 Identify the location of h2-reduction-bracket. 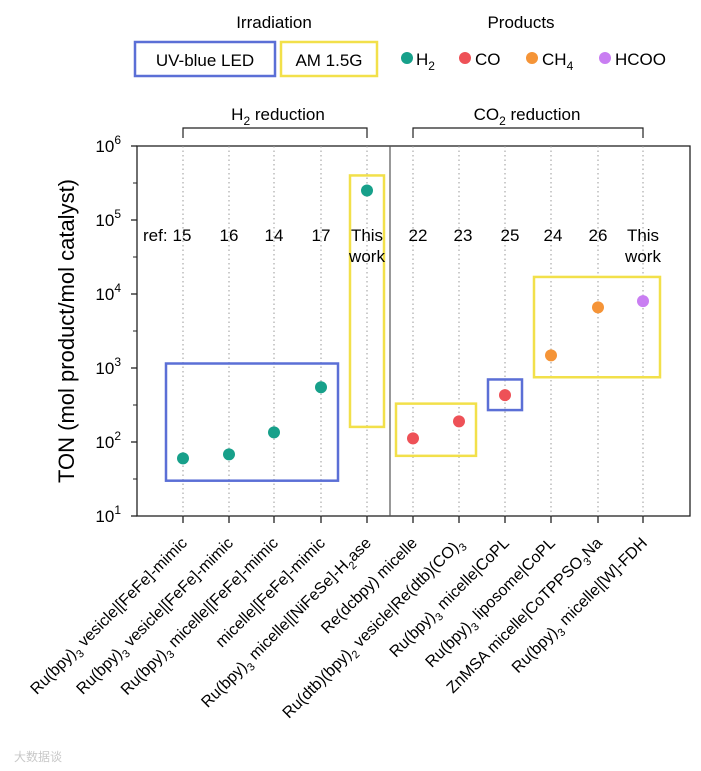
(275, 132).